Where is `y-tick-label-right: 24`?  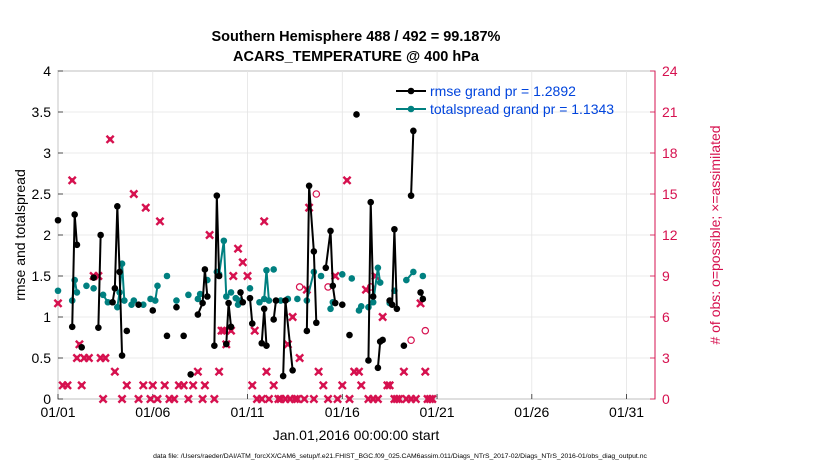
y-tick-label-right: 24 is located at coordinates (670, 71).